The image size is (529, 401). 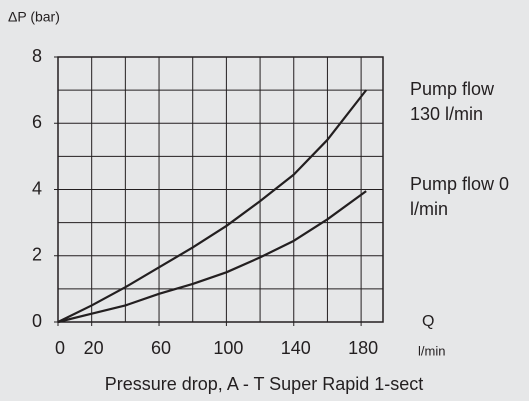 What do you see at coordinates (428, 321) in the screenshot?
I see `x-axis-label: Q` at bounding box center [428, 321].